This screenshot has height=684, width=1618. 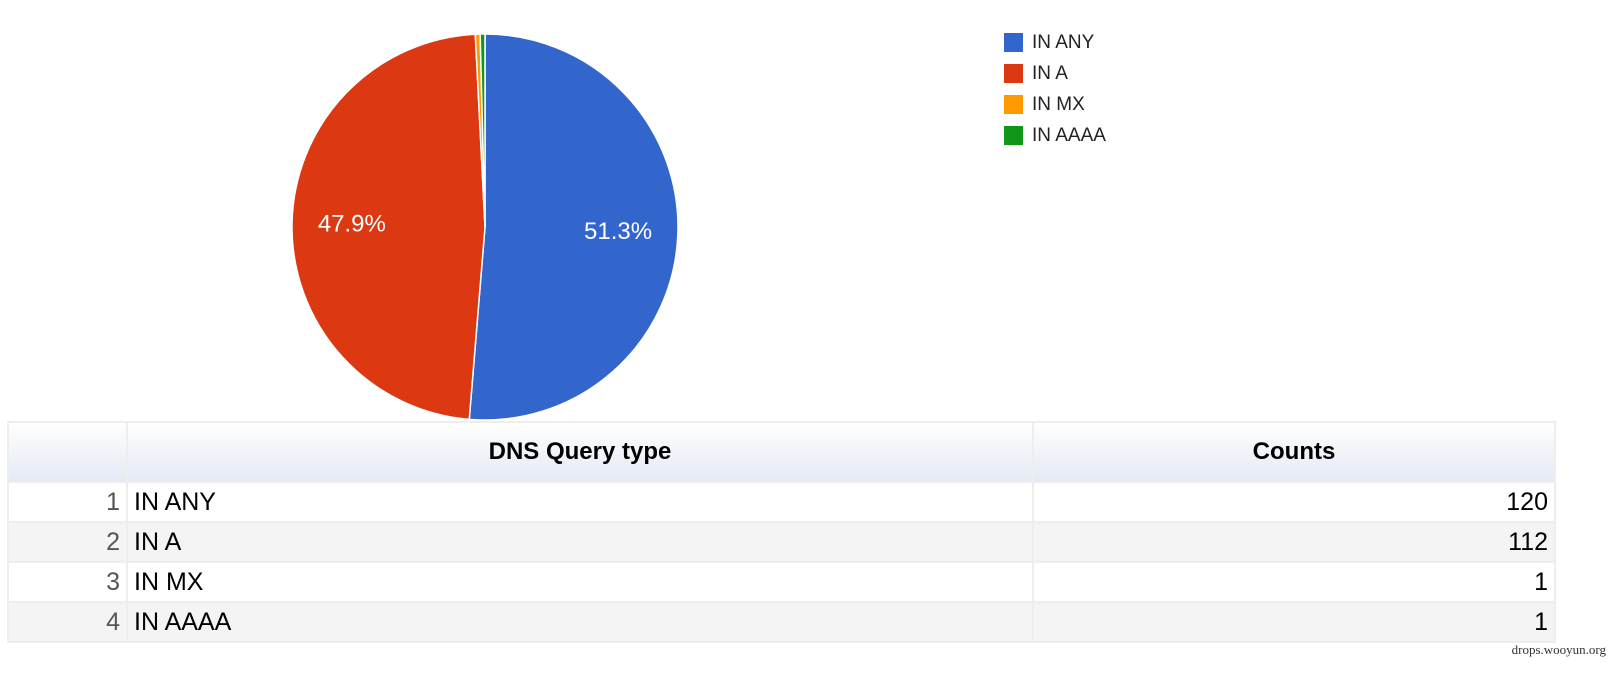 What do you see at coordinates (580, 582) in the screenshot?
I see `table-cell: IN MX` at bounding box center [580, 582].